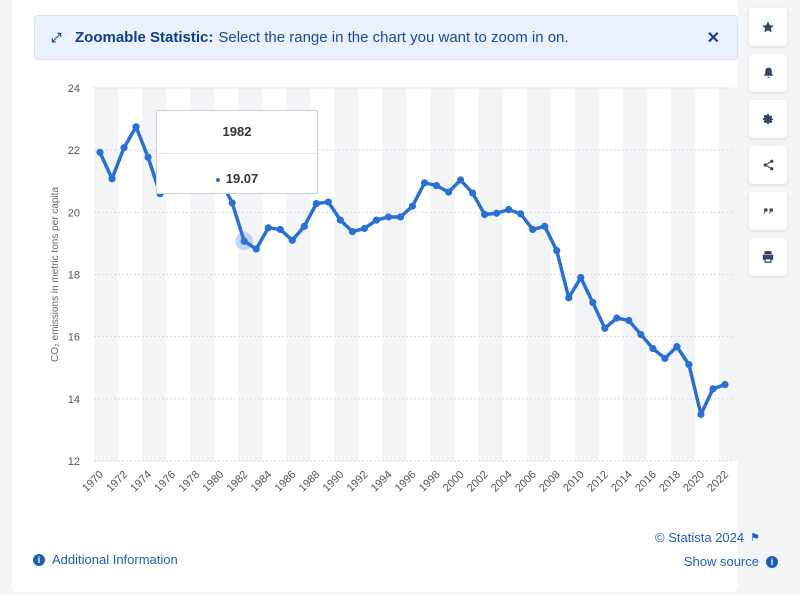 The height and width of the screenshot is (595, 800). I want to click on x-tick-label: 2012, so click(598, 482).